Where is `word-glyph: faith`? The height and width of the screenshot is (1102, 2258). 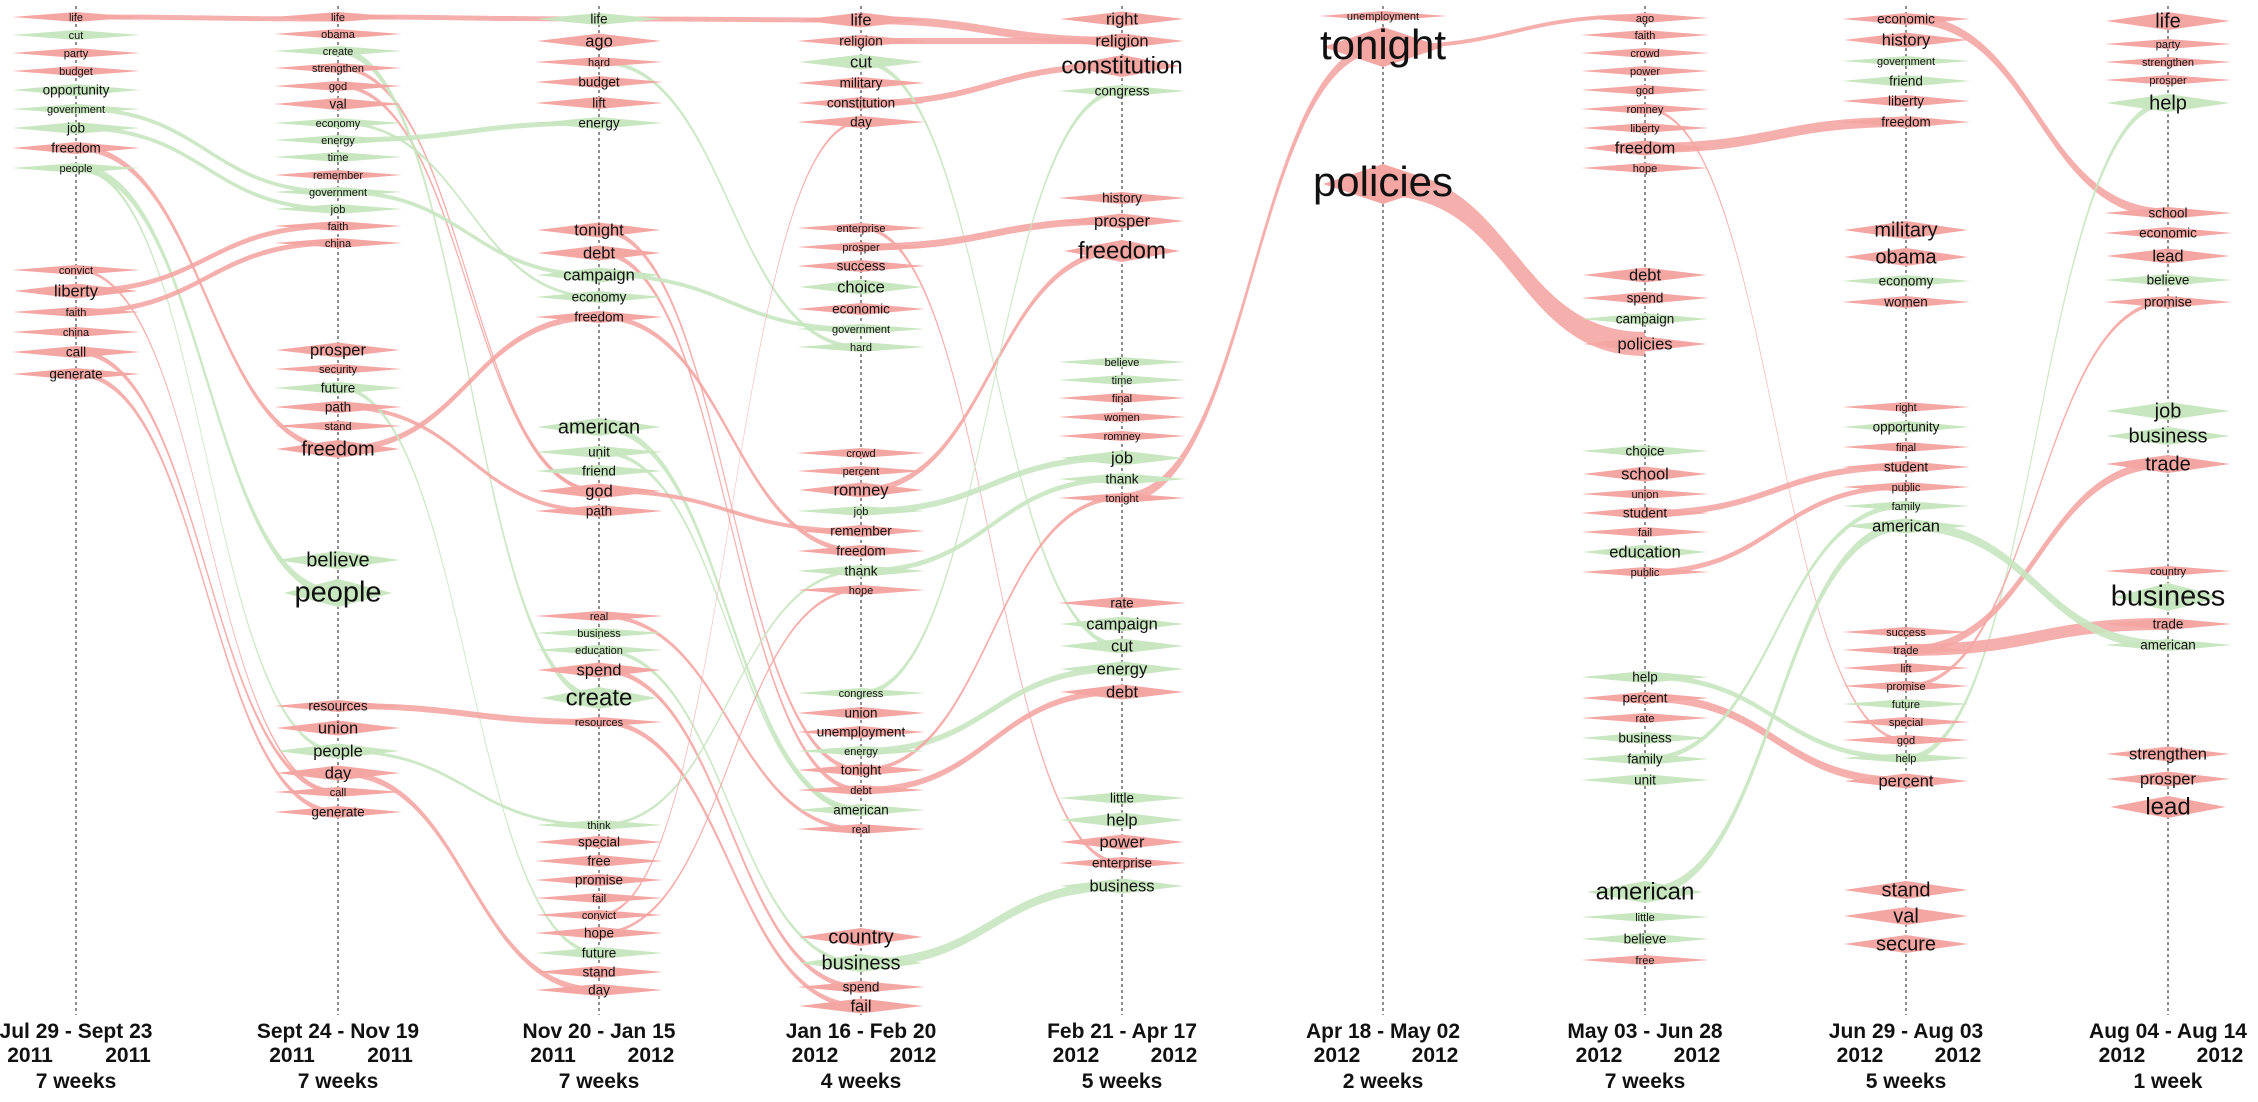 word-glyph: faith is located at coordinates (1645, 36).